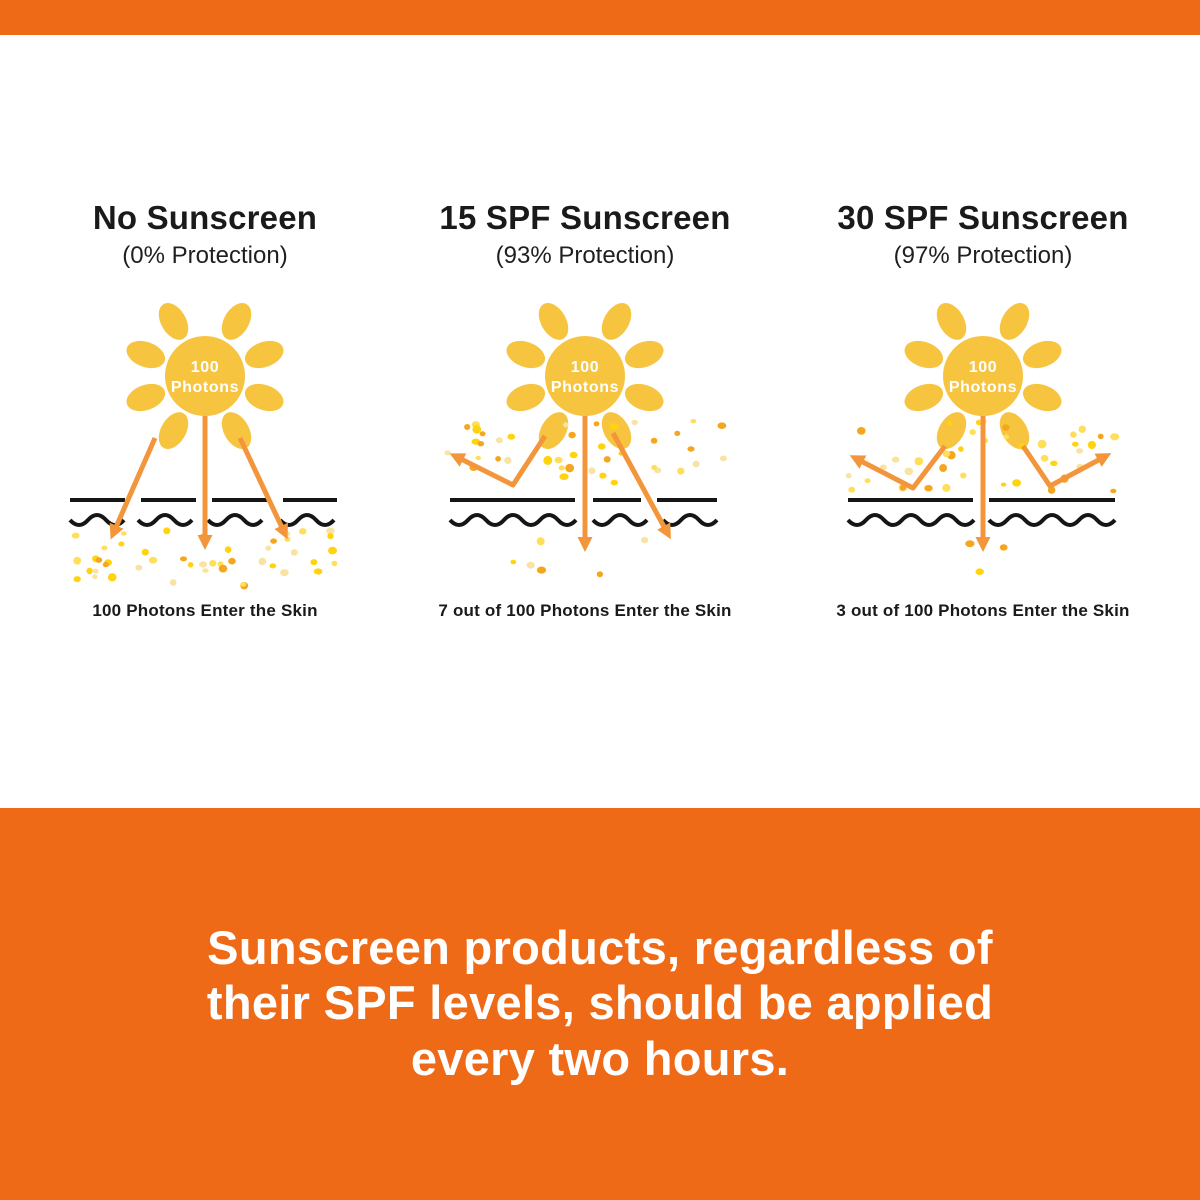 This screenshot has height=1200, width=1200. I want to click on panel-title: No Sunscreen, so click(205, 217).